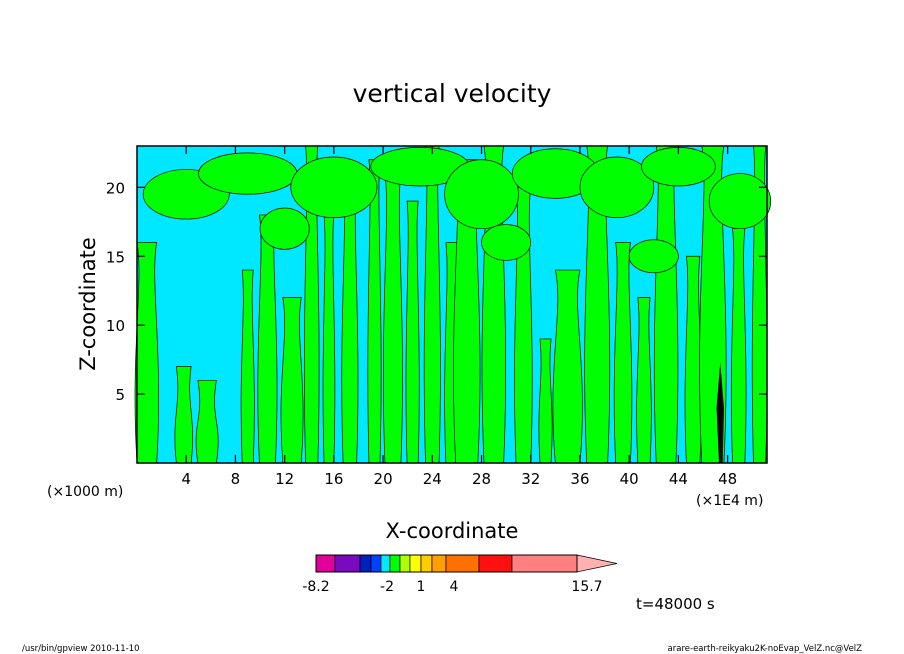 The image size is (904, 654). I want to click on x-tick-label: 44, so click(678, 479).